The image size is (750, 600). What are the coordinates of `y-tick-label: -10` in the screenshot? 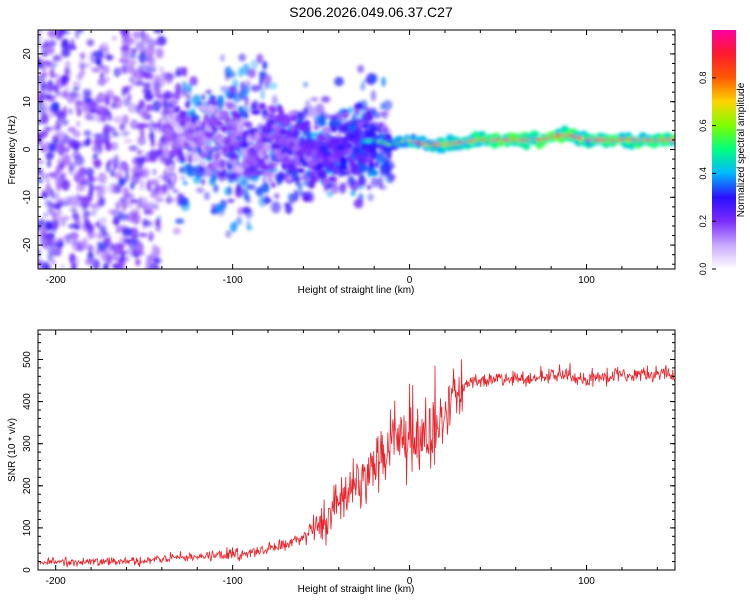 It's located at (27, 197).